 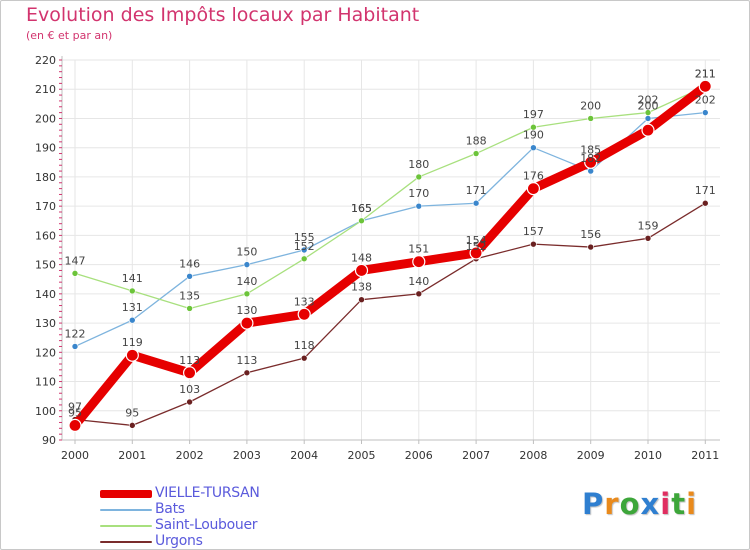 I want to click on legend-item: Urgons, so click(x=250, y=541).